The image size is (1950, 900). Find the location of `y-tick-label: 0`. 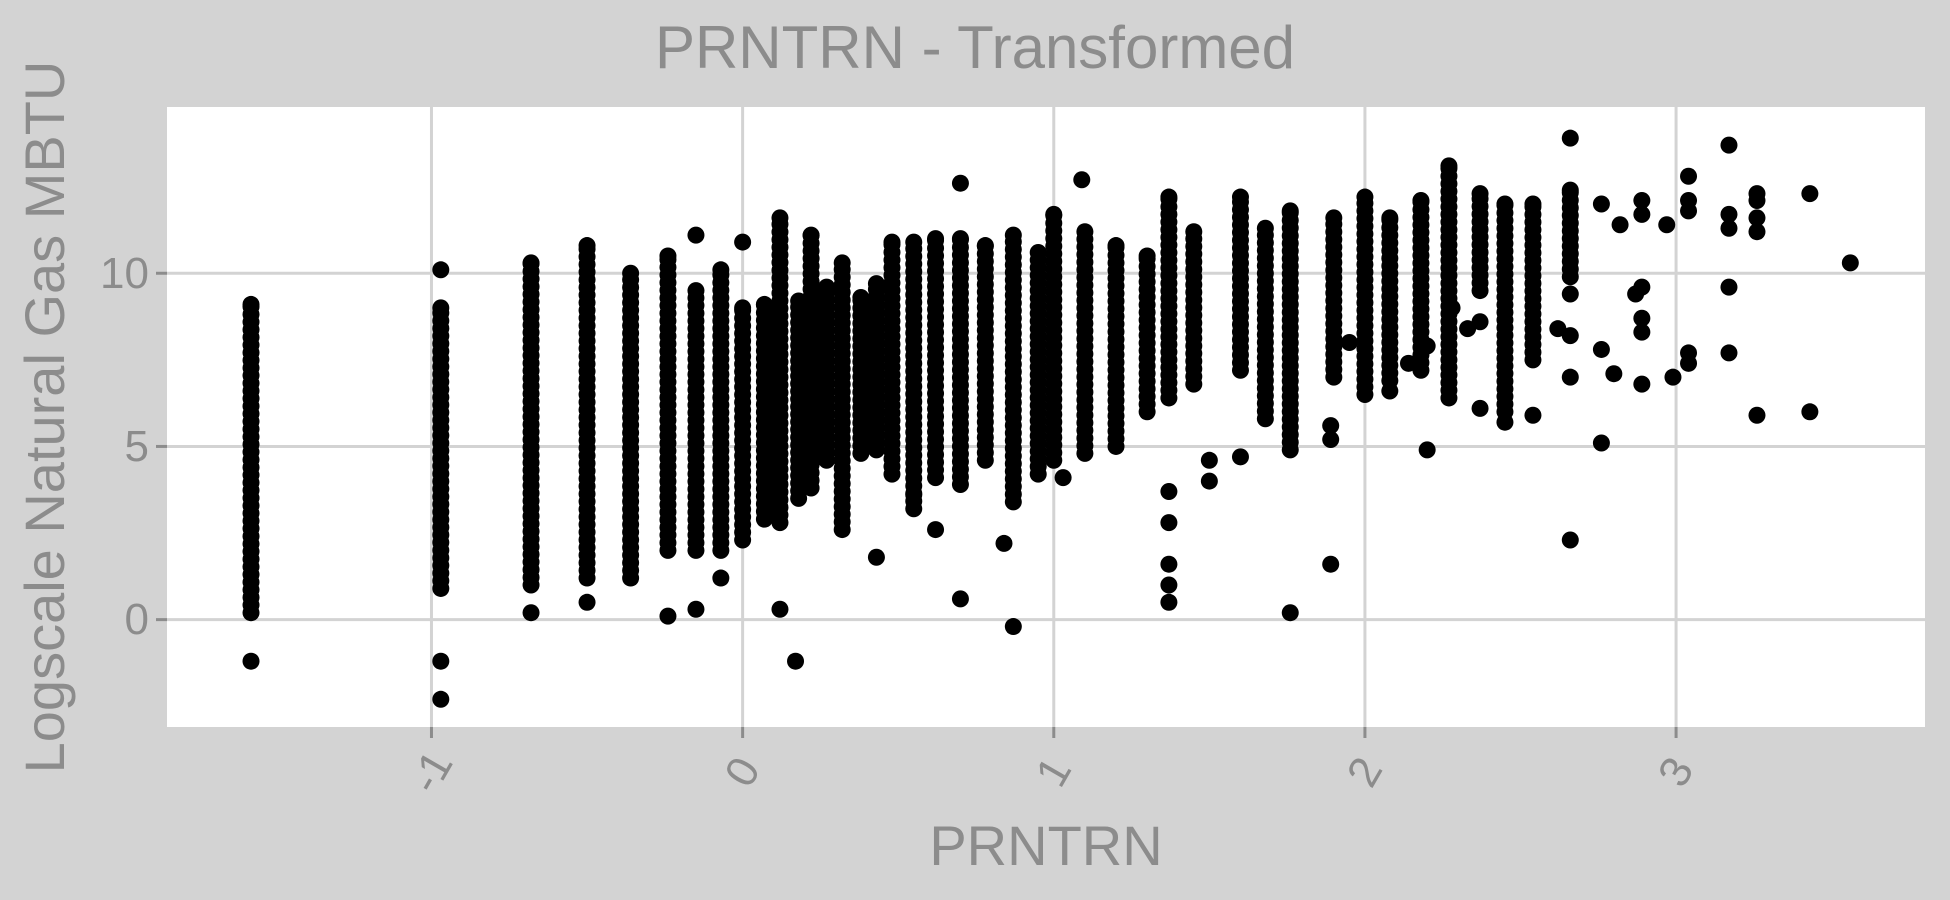

y-tick-label: 0 is located at coordinates (137, 619).